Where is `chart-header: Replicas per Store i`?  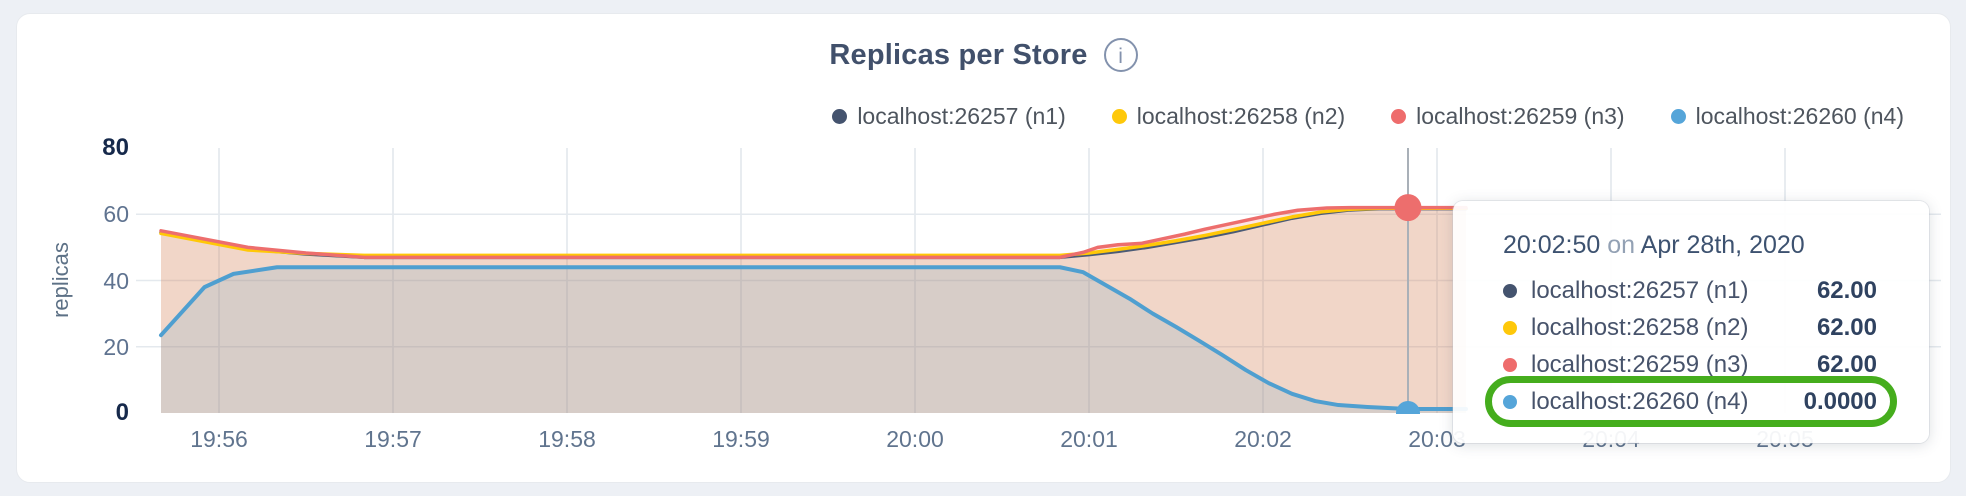 chart-header: Replicas per Store i is located at coordinates (983, 55).